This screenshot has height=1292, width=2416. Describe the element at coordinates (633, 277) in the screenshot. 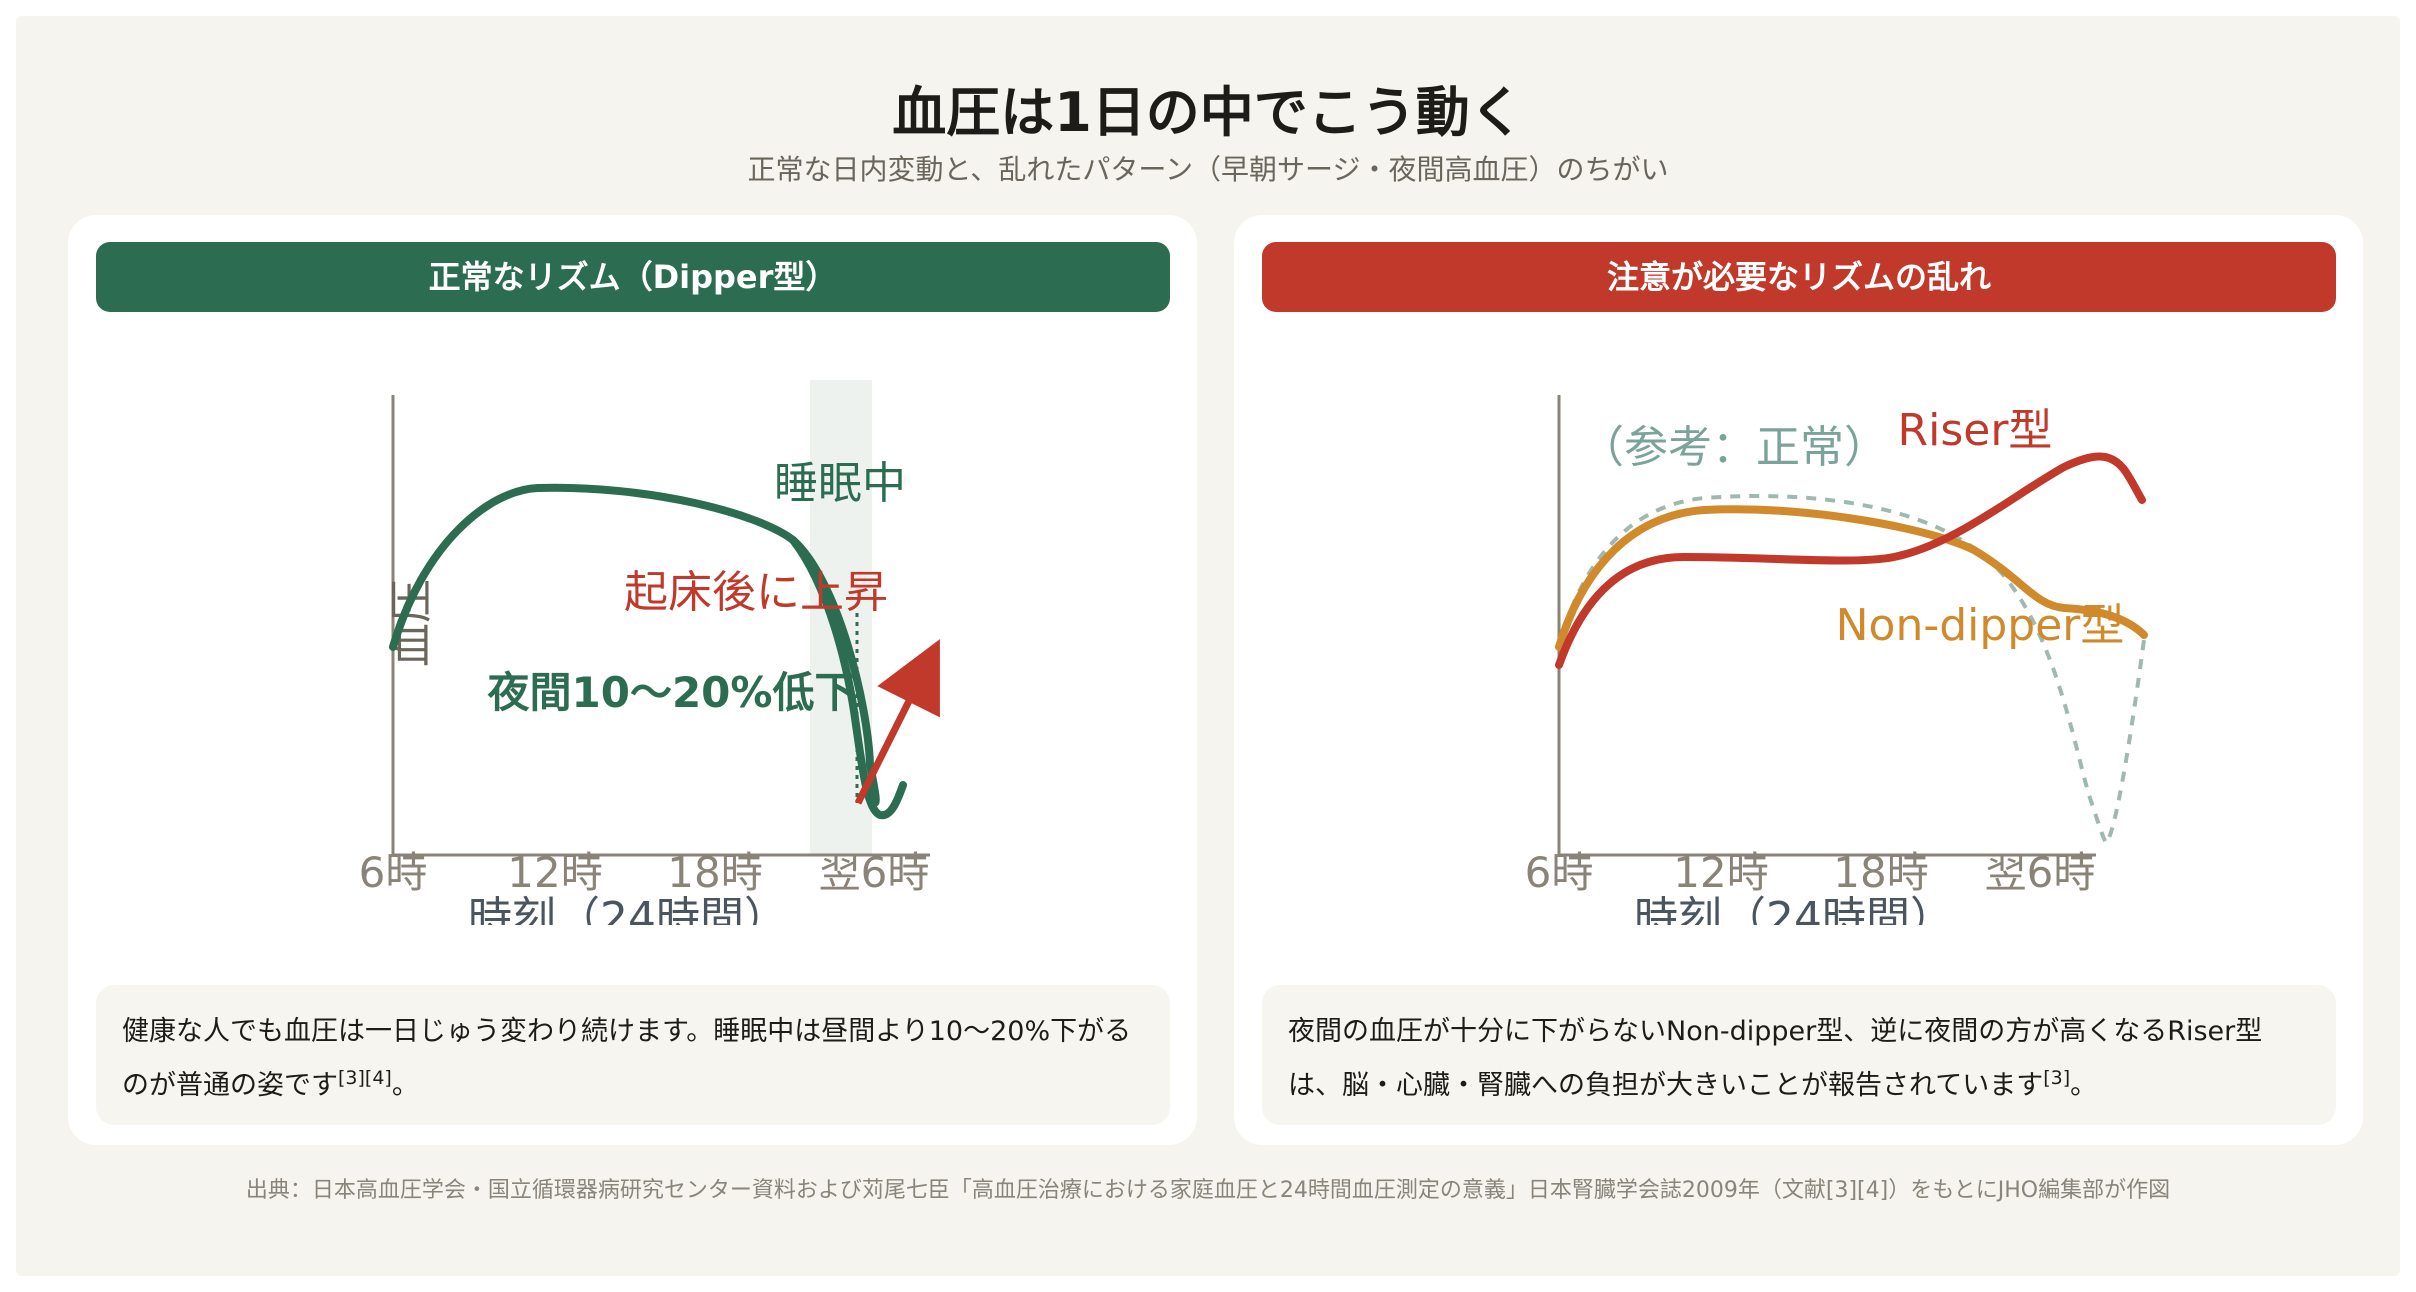

I see `normal-rhythm-banner: 正常なリズム（Dipper型）` at that location.